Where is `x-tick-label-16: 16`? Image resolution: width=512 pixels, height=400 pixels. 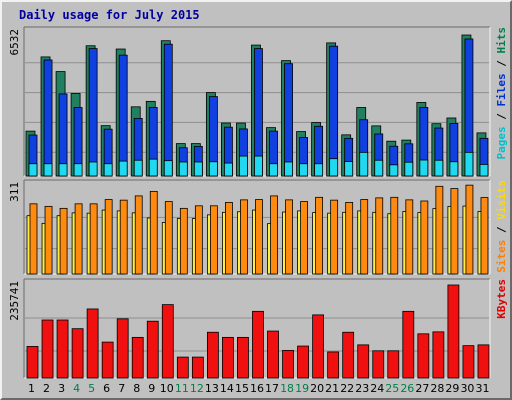 x-tick-label-16: 16 is located at coordinates (257, 388).